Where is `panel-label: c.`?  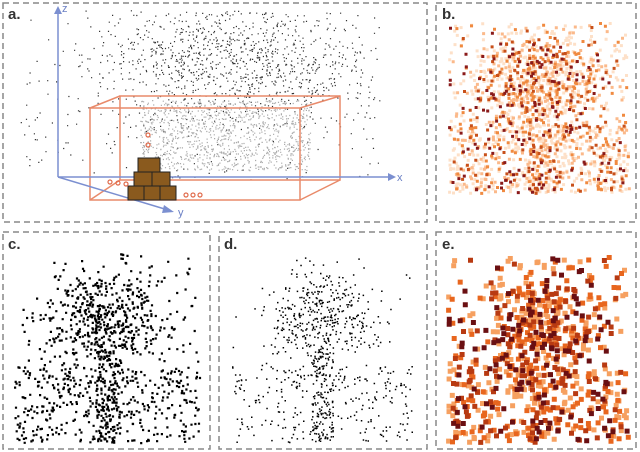
panel-label: c. is located at coordinates (14, 244).